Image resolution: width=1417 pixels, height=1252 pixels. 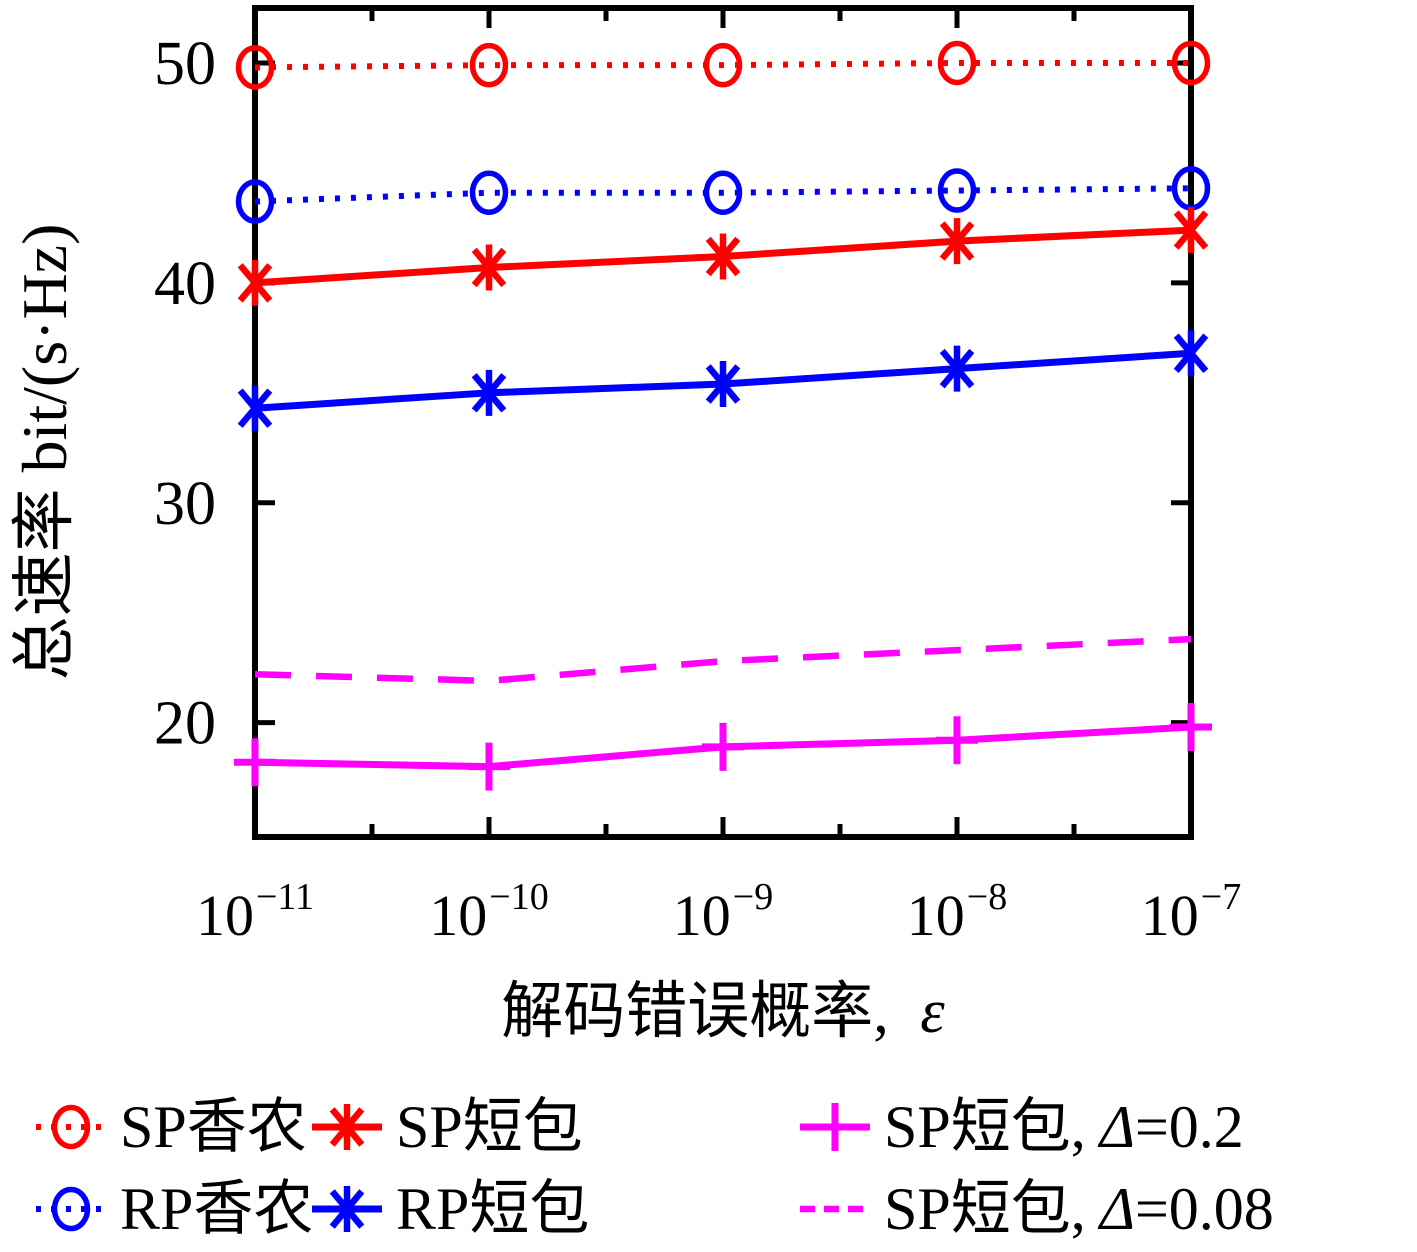 I want to click on legend-series-name: SP香农, so click(x=213, y=1127).